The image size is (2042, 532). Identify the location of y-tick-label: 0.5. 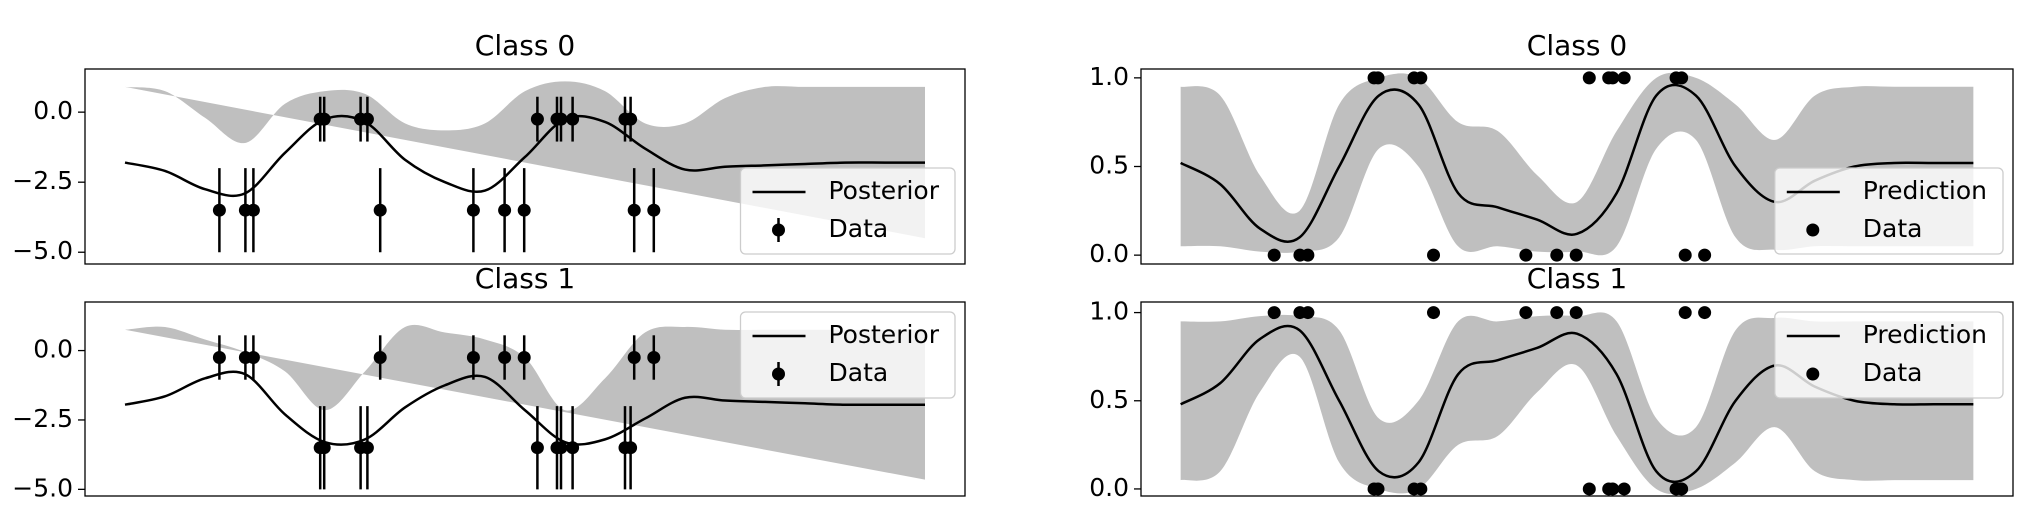
(1109, 399).